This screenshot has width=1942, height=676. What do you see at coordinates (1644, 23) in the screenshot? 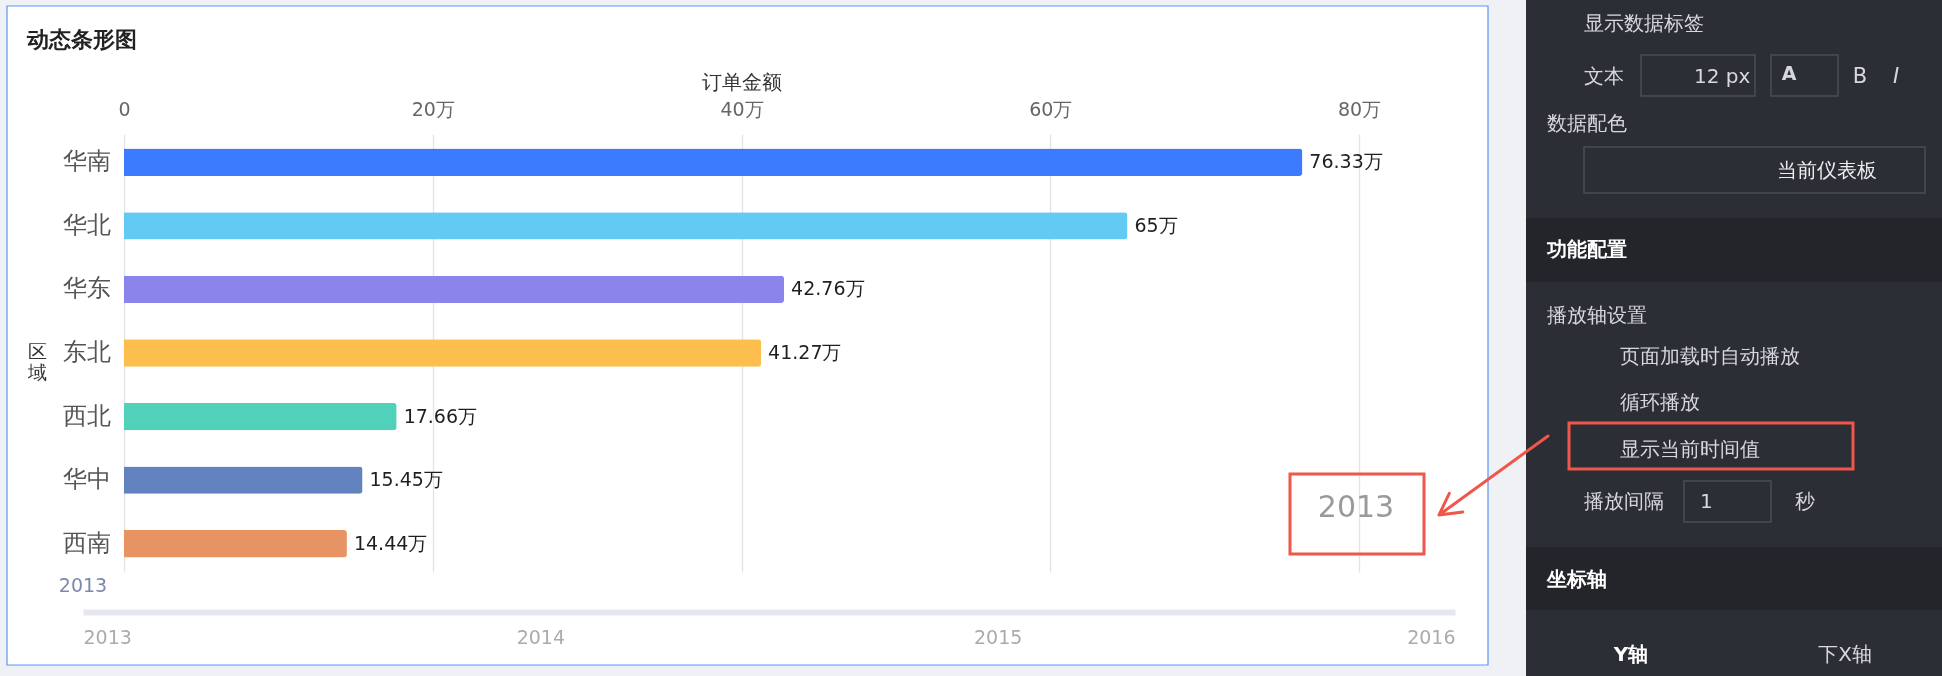
I see `text: 显示数据标签` at bounding box center [1644, 23].